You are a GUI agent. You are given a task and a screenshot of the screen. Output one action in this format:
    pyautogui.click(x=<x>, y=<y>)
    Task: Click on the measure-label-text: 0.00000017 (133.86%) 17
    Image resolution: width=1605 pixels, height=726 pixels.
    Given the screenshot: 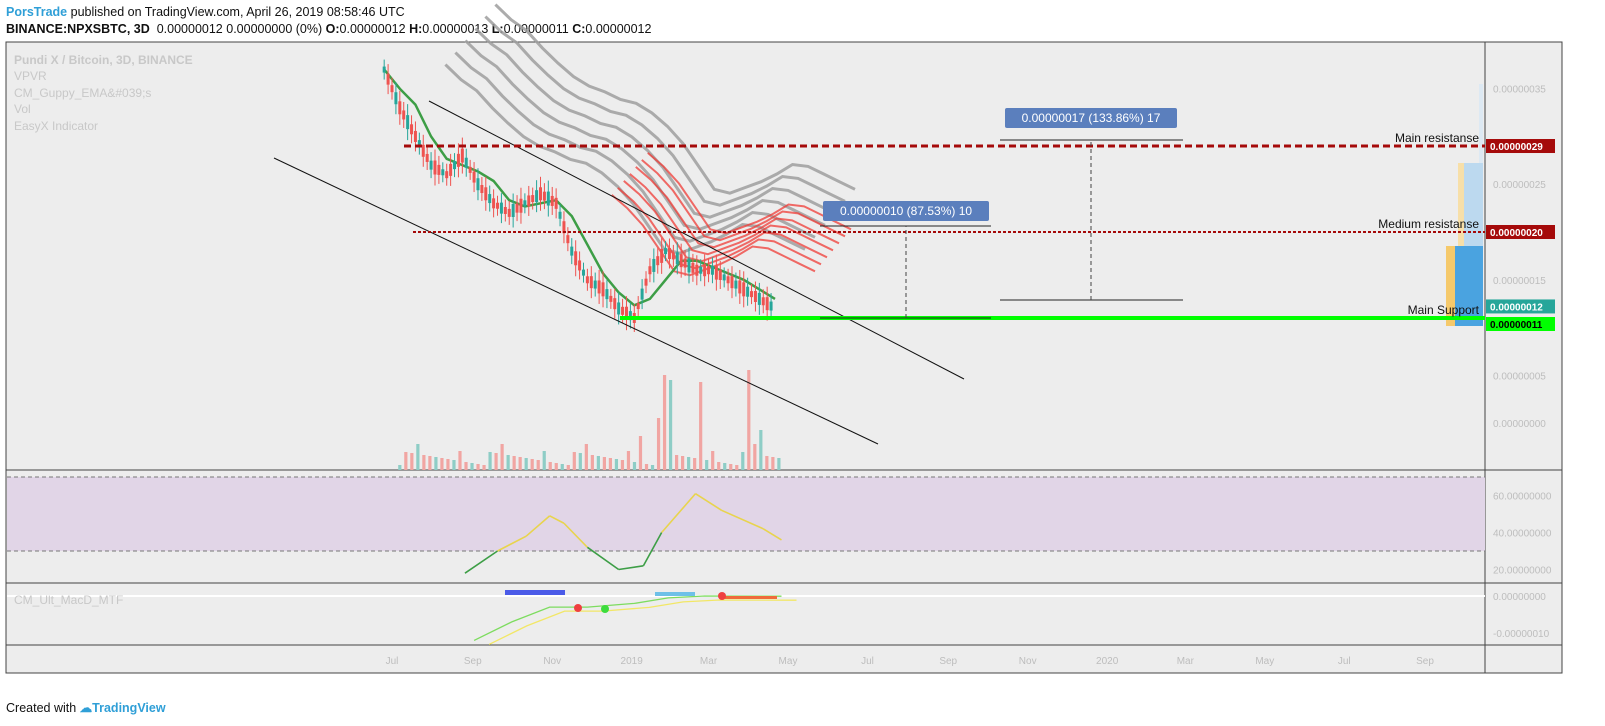 What is the action you would take?
    pyautogui.click(x=1091, y=118)
    